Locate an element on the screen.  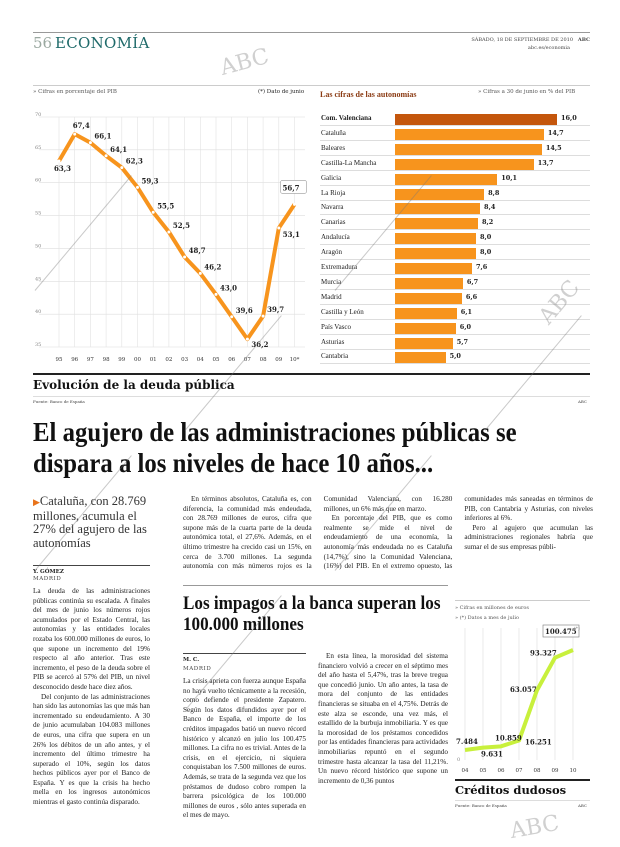
data-label: 63.057 is located at coordinates (523, 689).